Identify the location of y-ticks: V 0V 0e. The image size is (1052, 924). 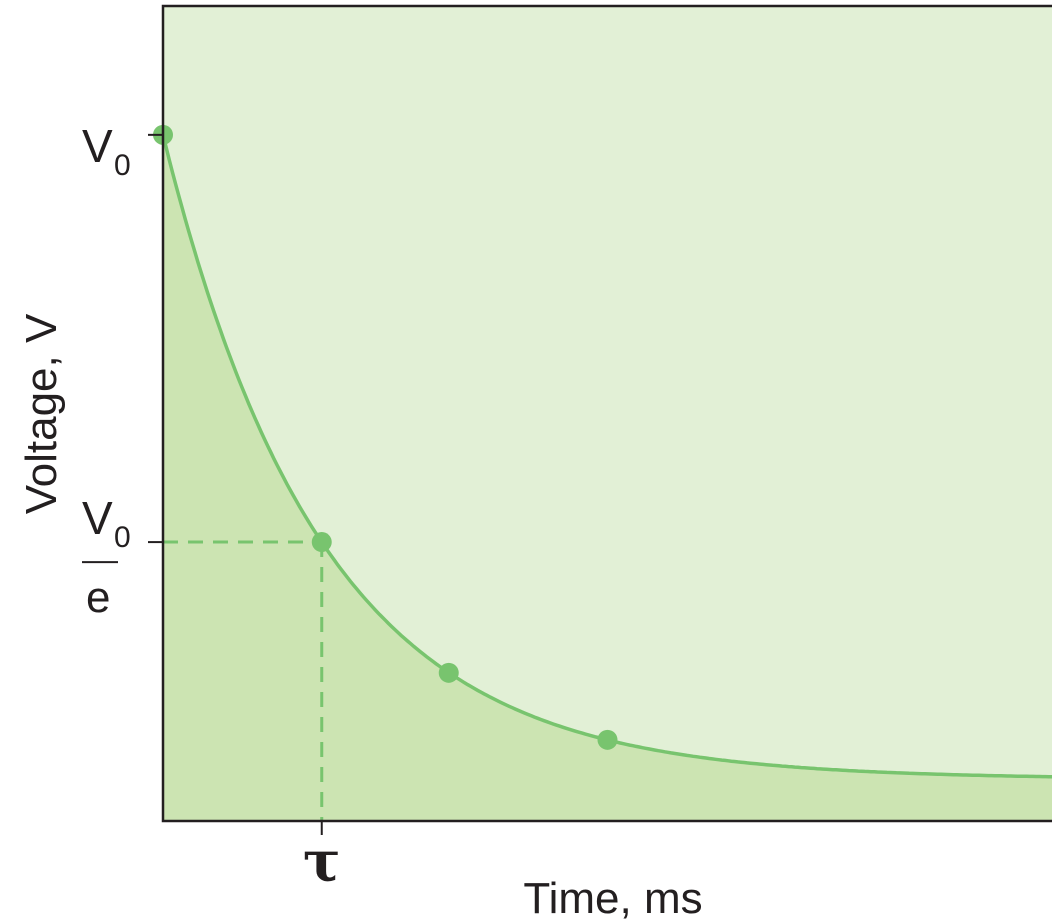
(122, 371).